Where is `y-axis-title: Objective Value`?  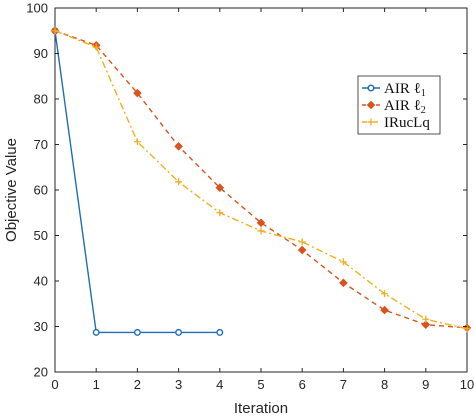
y-axis-title: Objective Value is located at coordinates (11, 190).